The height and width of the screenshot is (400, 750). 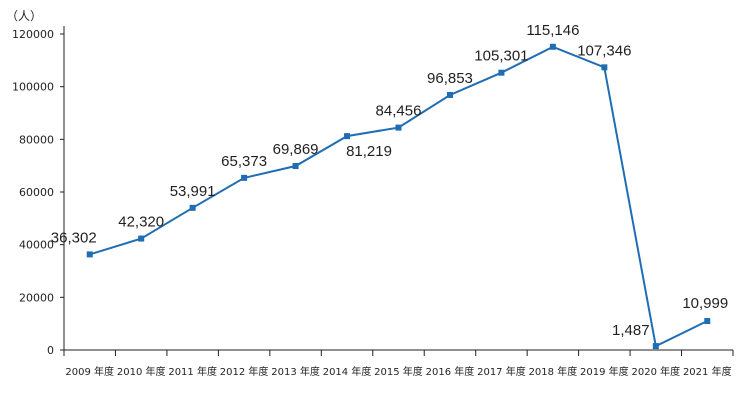 I want to click on data-label: 10,999, so click(x=705, y=303).